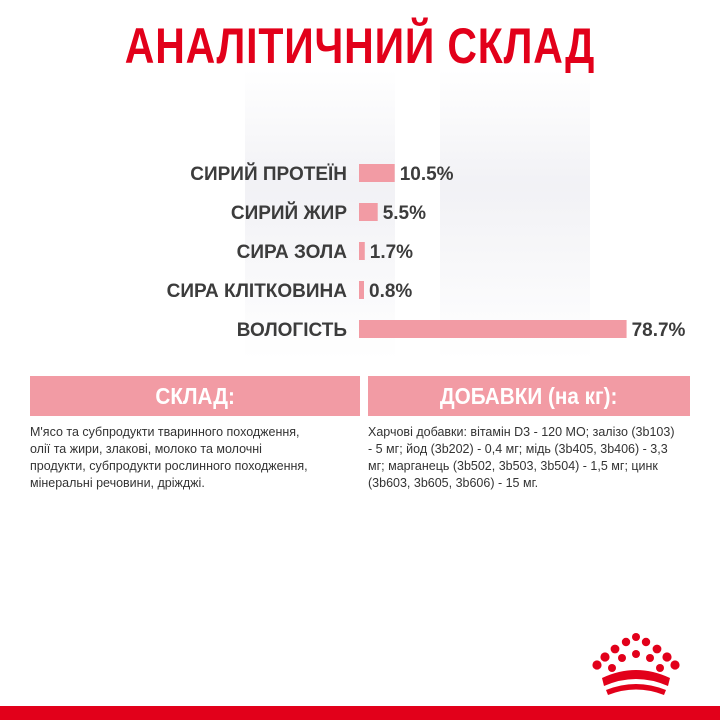  I want to click on category-label: ВОЛОГІСТЬ, so click(292, 330).